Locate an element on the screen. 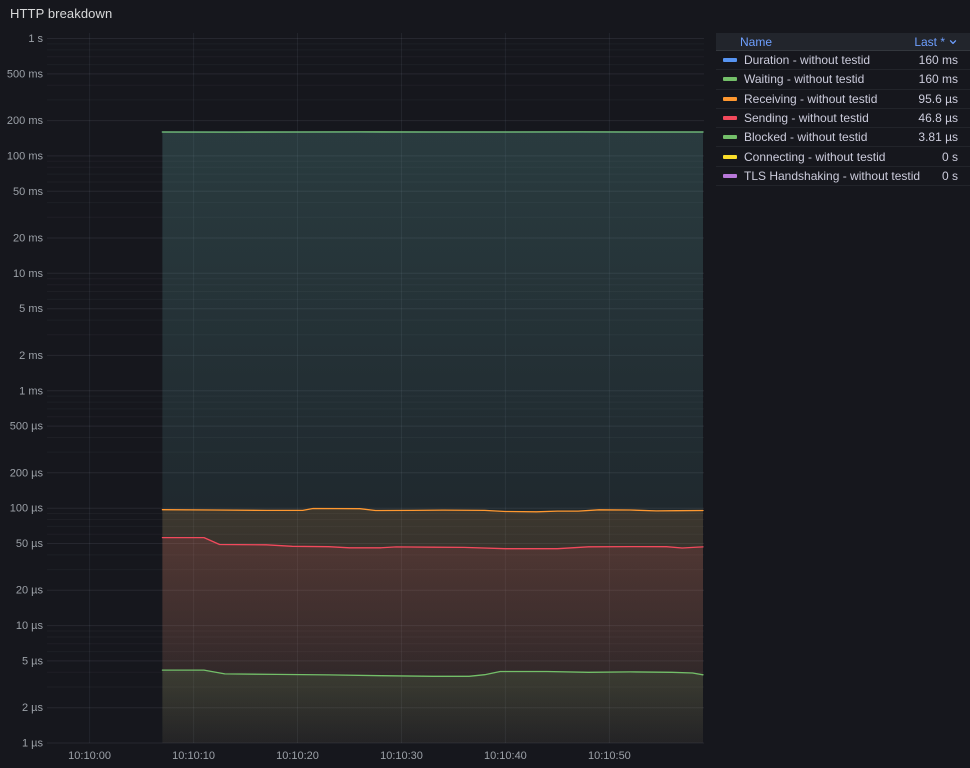 The image size is (970, 768). legend-series-label: Waiting - without testid is located at coordinates (804, 79).